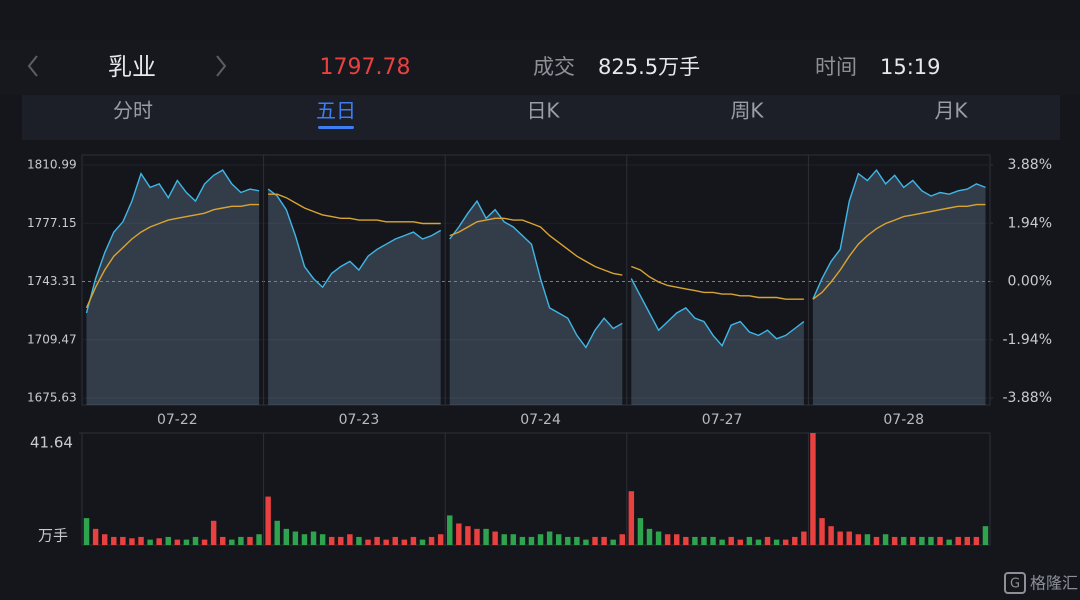 The height and width of the screenshot is (600, 1080). I want to click on tab-bar, so click(541, 117).